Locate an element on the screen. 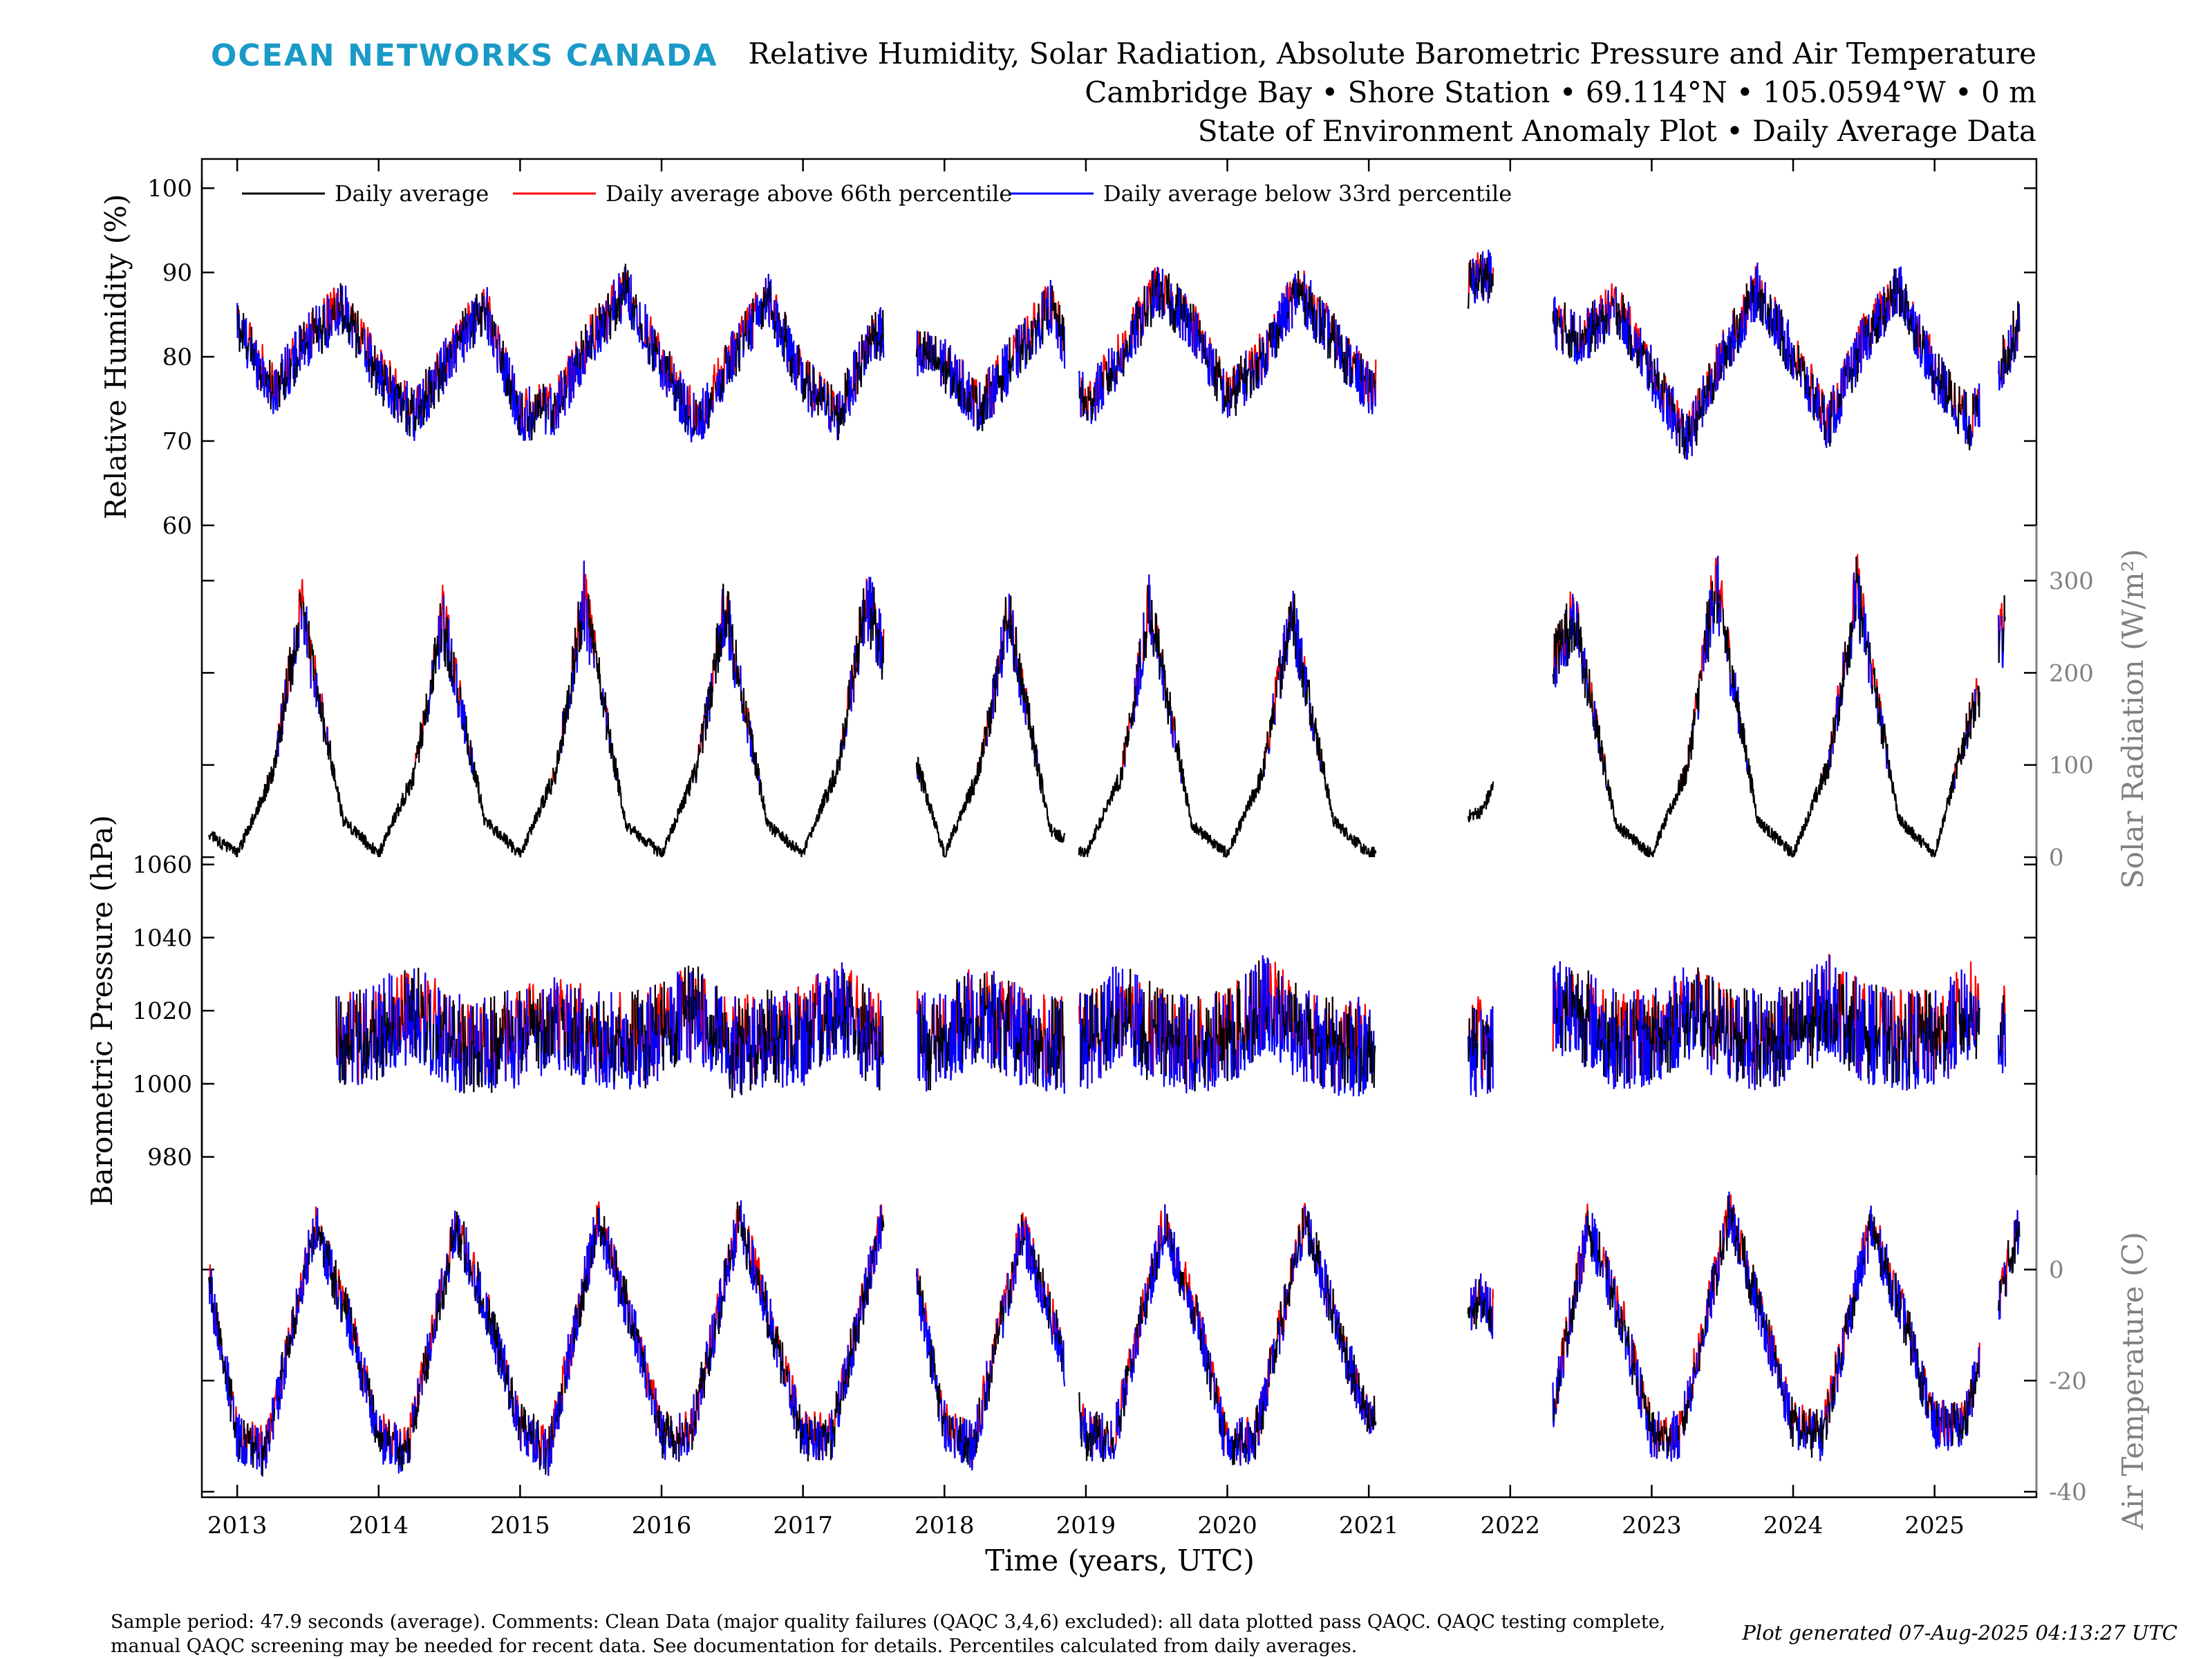  humidity-ytick-label-80: 80 is located at coordinates (177, 357).